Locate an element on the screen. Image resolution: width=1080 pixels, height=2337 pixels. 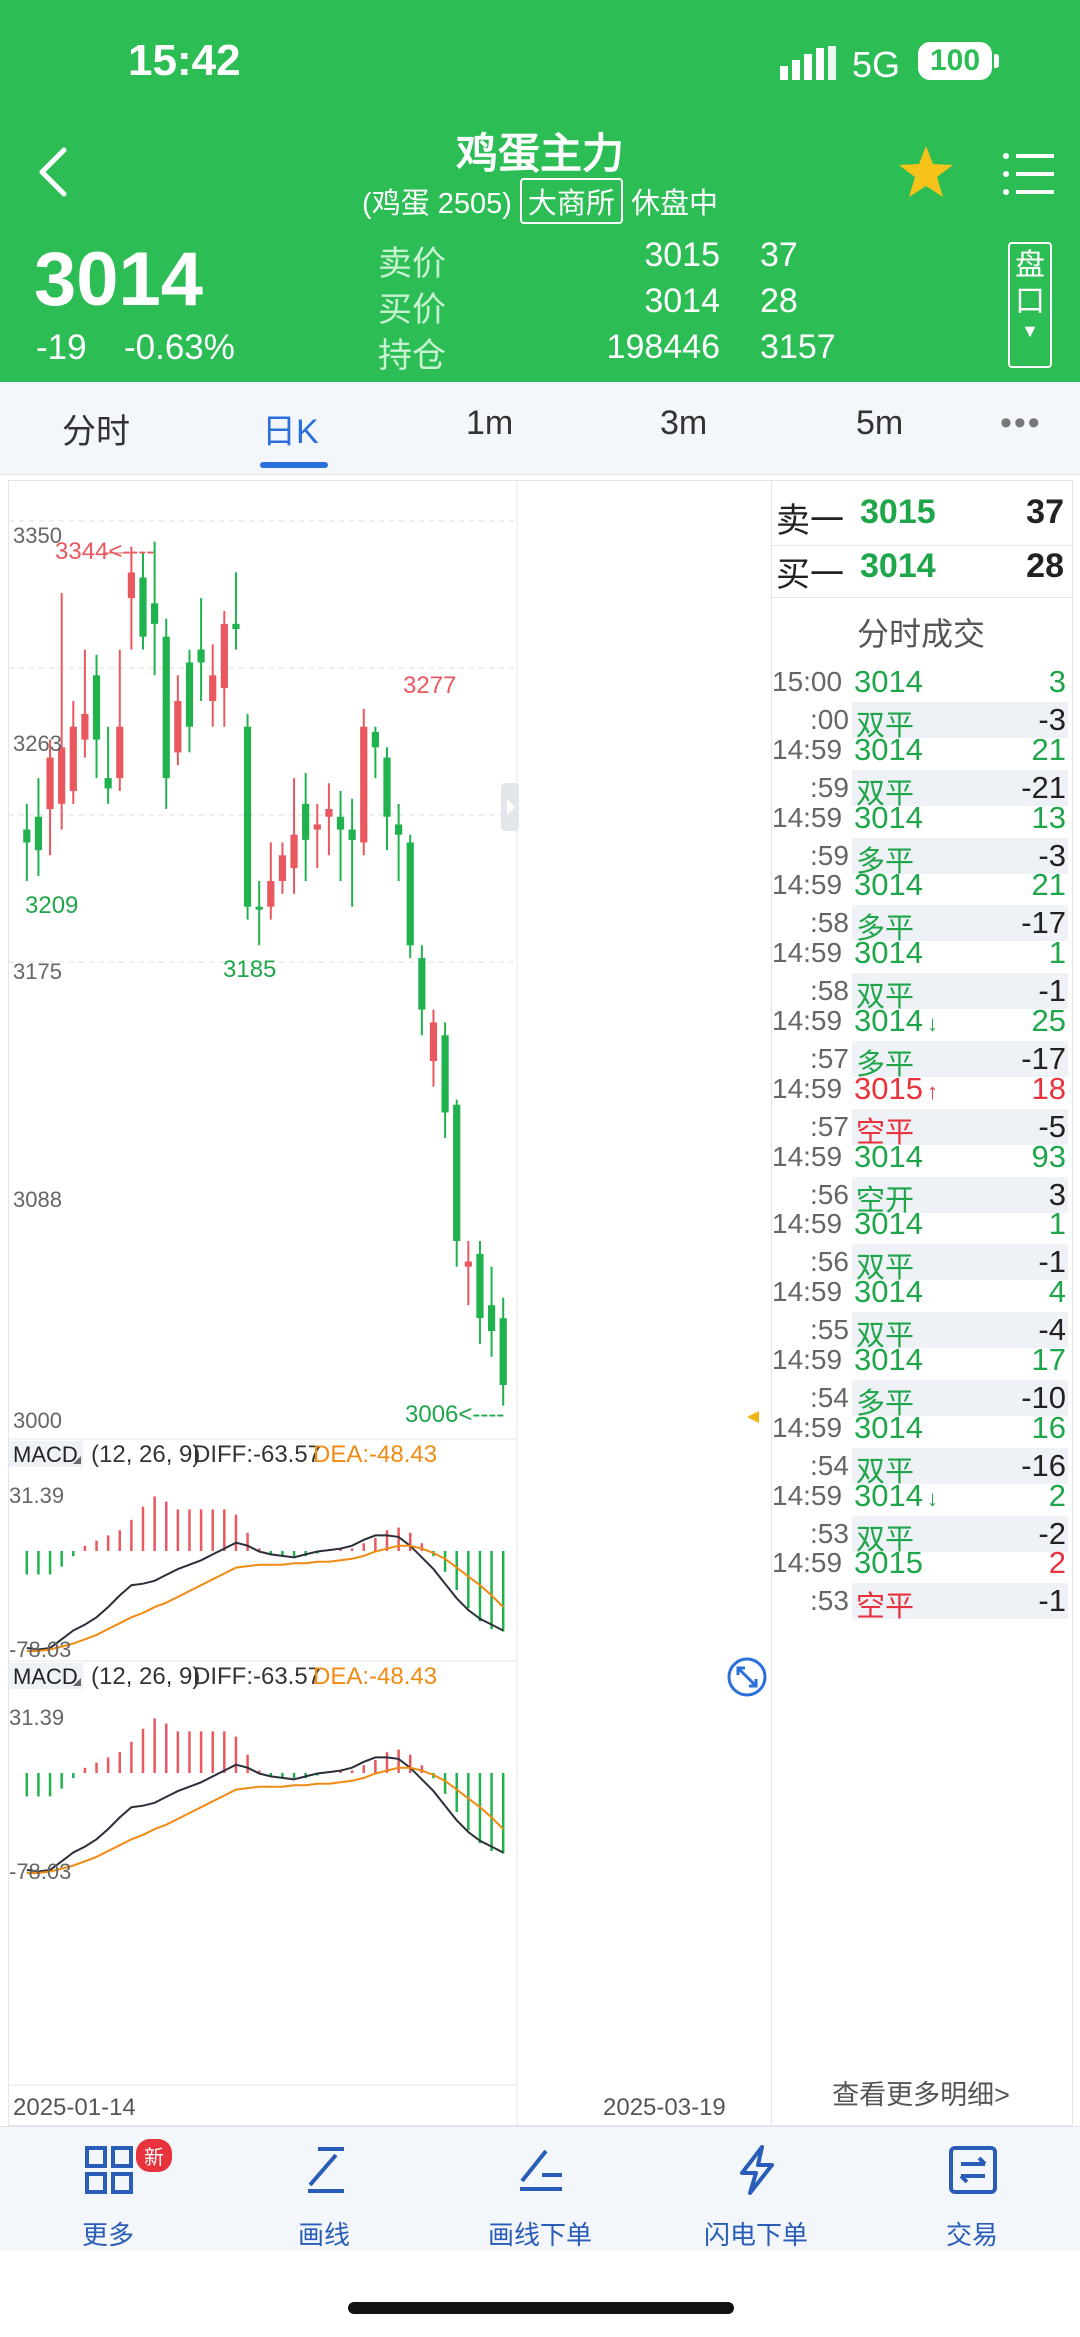
expand-icon is located at coordinates (747, 1677).